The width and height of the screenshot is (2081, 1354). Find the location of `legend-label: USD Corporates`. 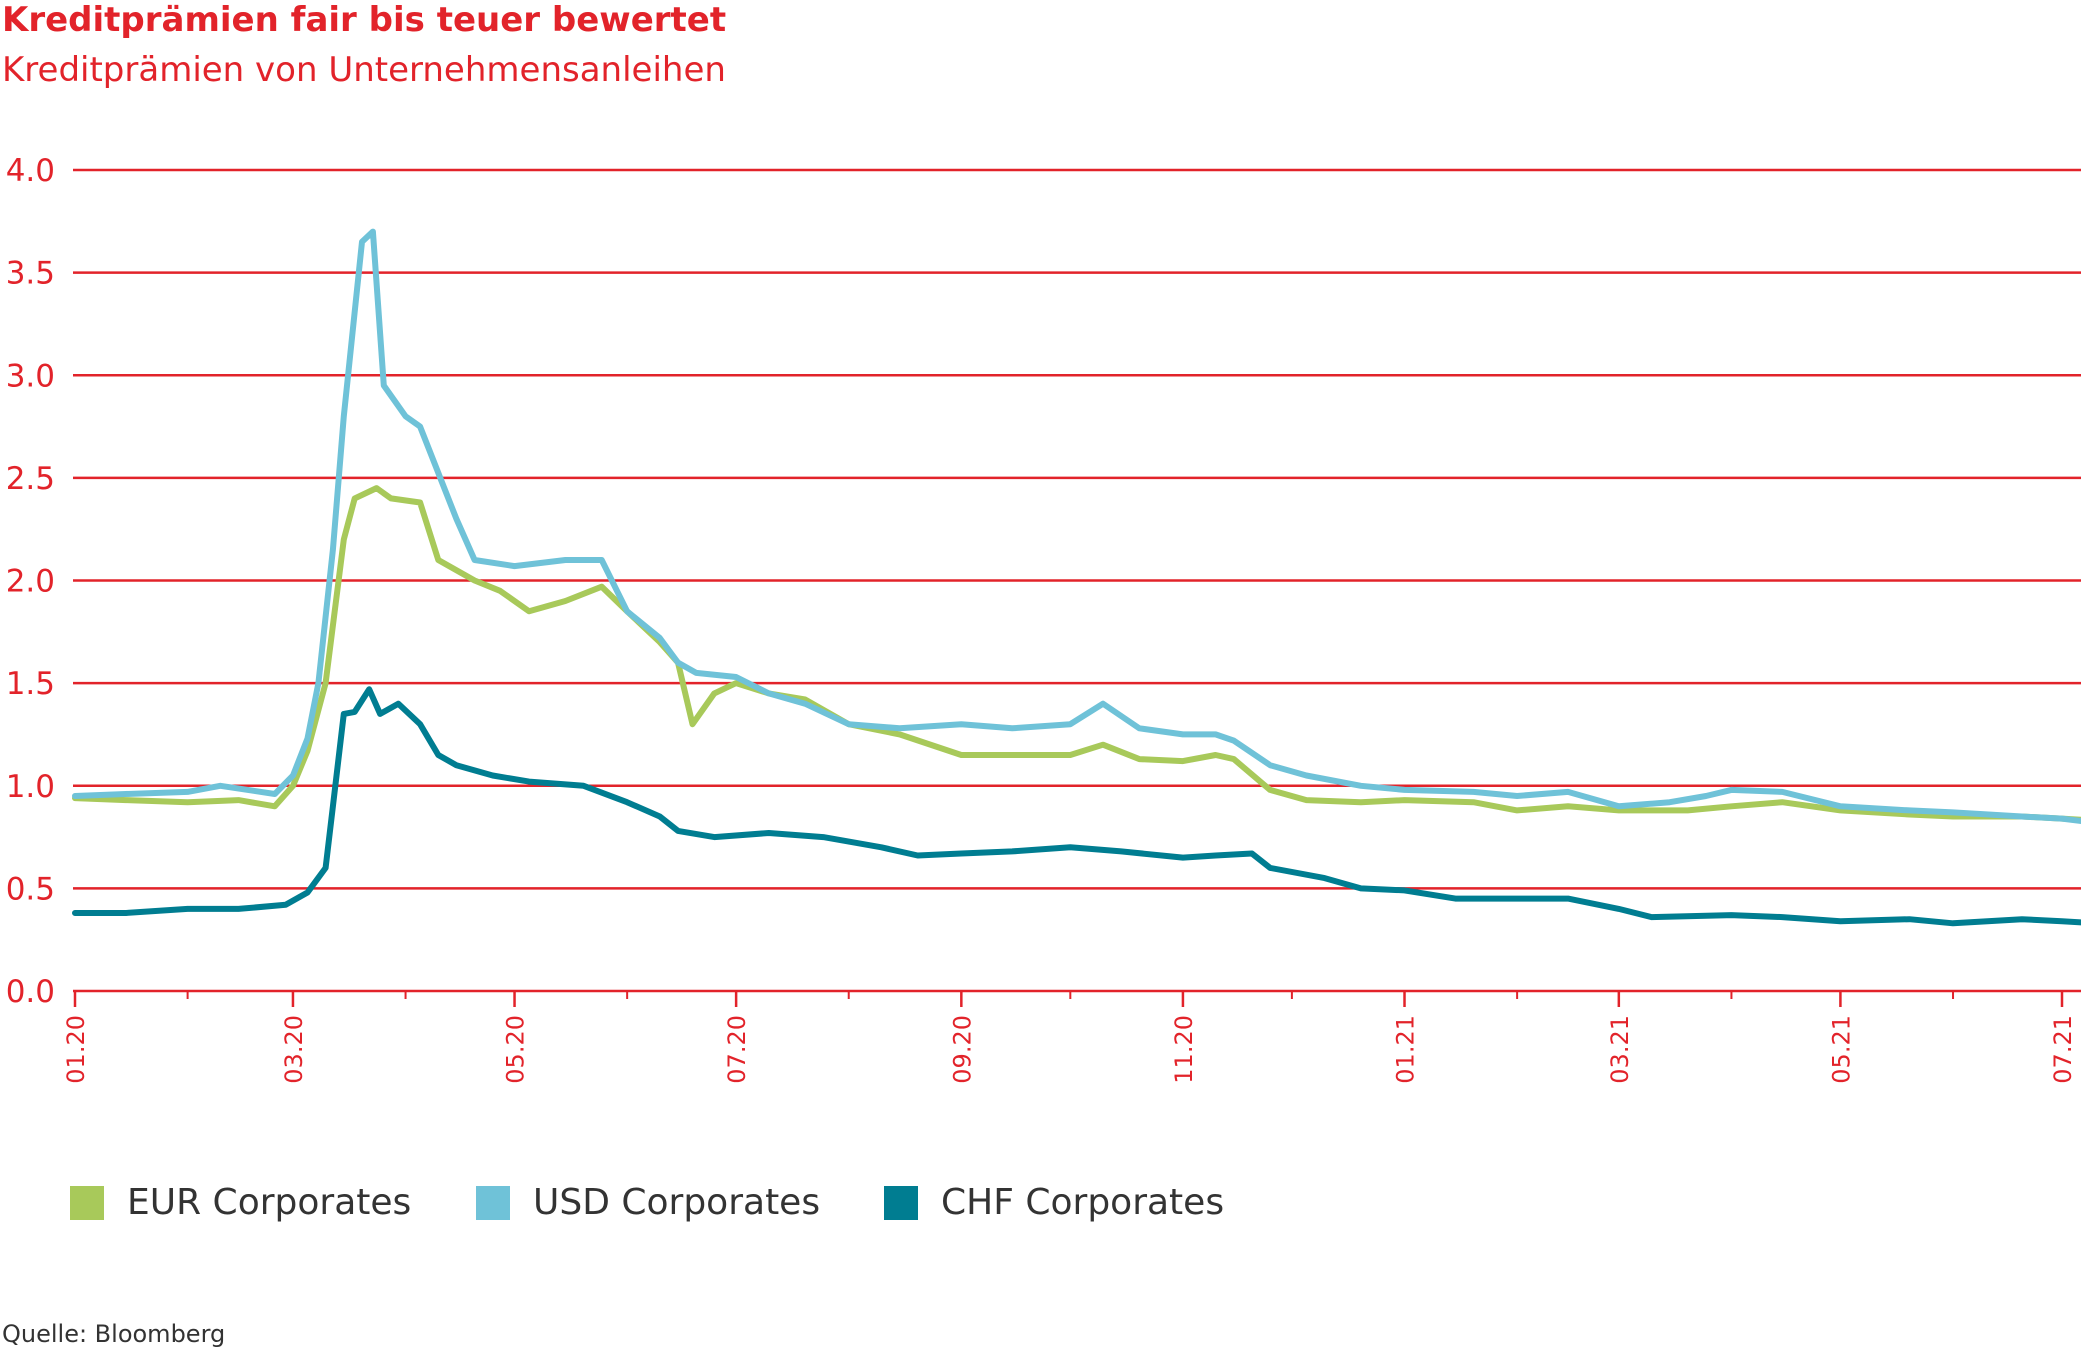

legend-label: USD Corporates is located at coordinates (676, 1202).